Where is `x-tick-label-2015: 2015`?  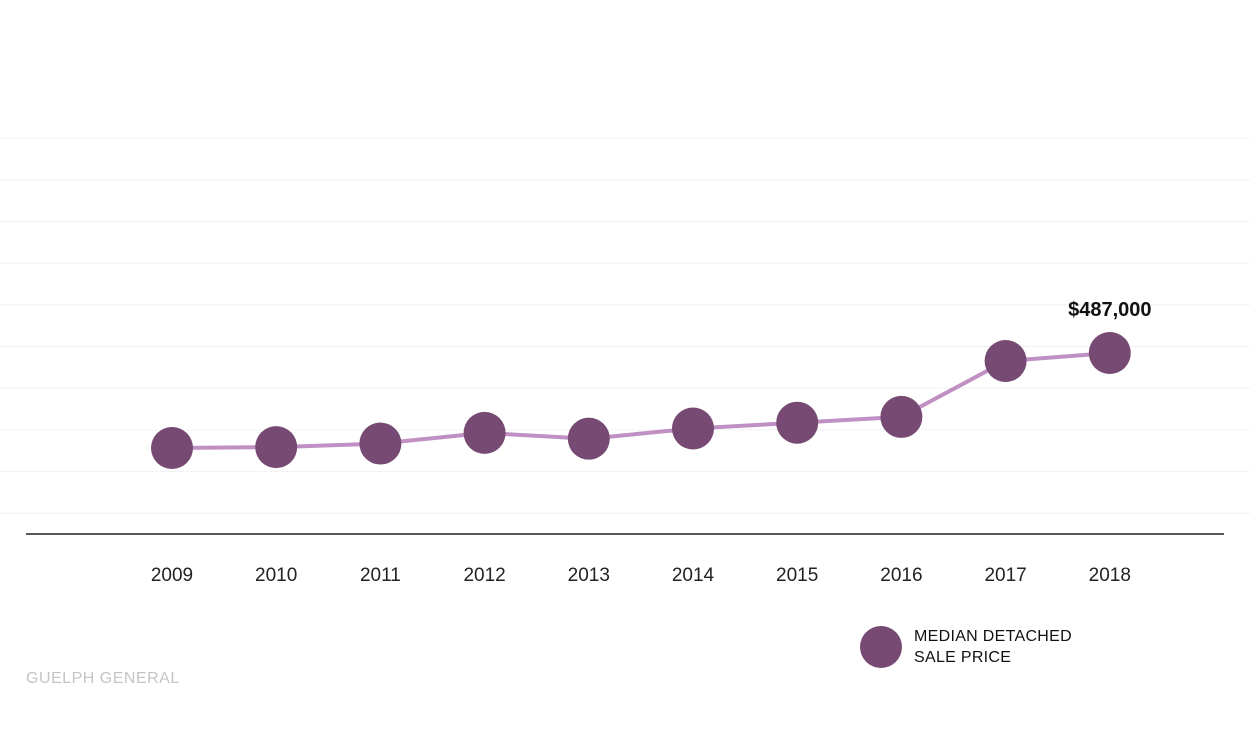 x-tick-label-2015: 2015 is located at coordinates (797, 575).